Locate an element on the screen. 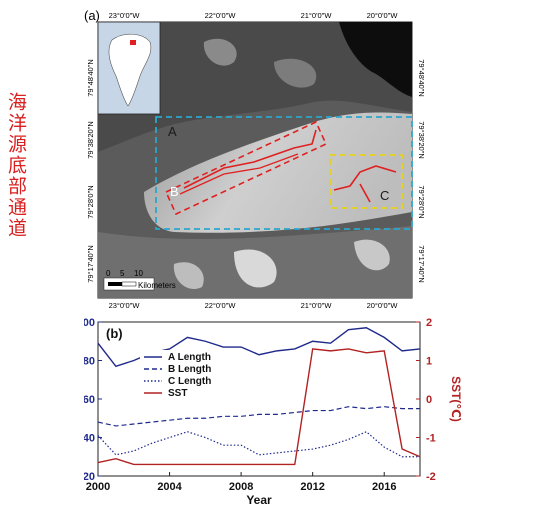  region-label-a: A is located at coordinates (172, 131).